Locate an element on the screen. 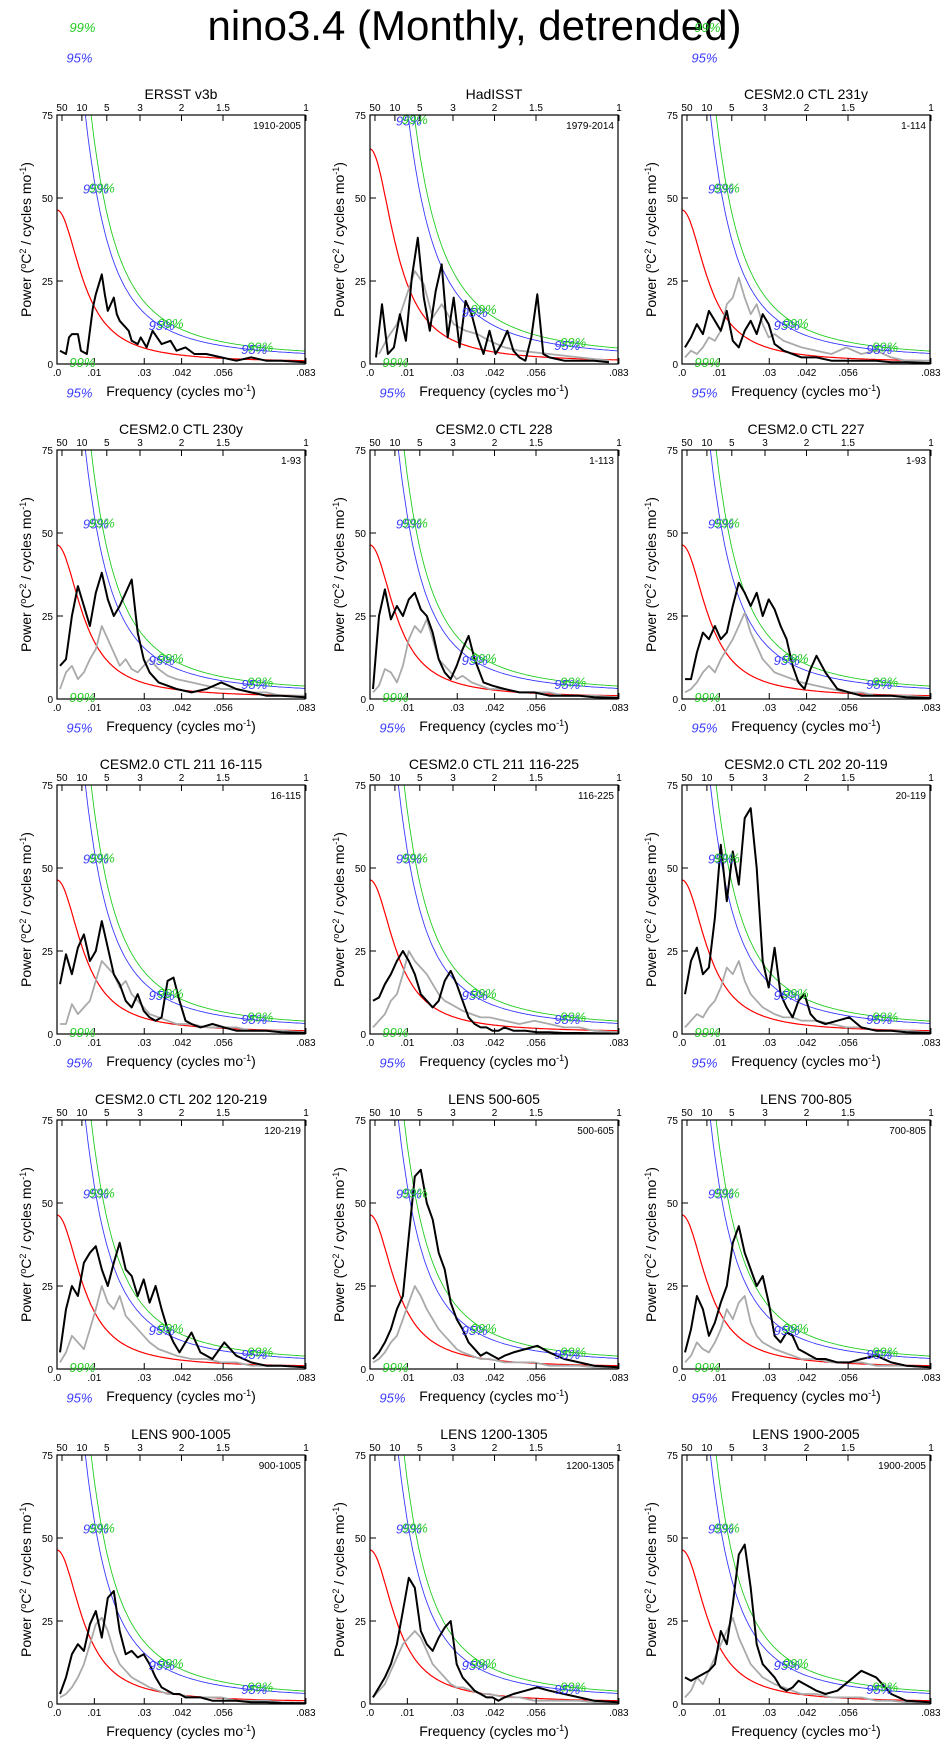 The width and height of the screenshot is (949, 1753). period-tick-label: 1 is located at coordinates (931, 108).